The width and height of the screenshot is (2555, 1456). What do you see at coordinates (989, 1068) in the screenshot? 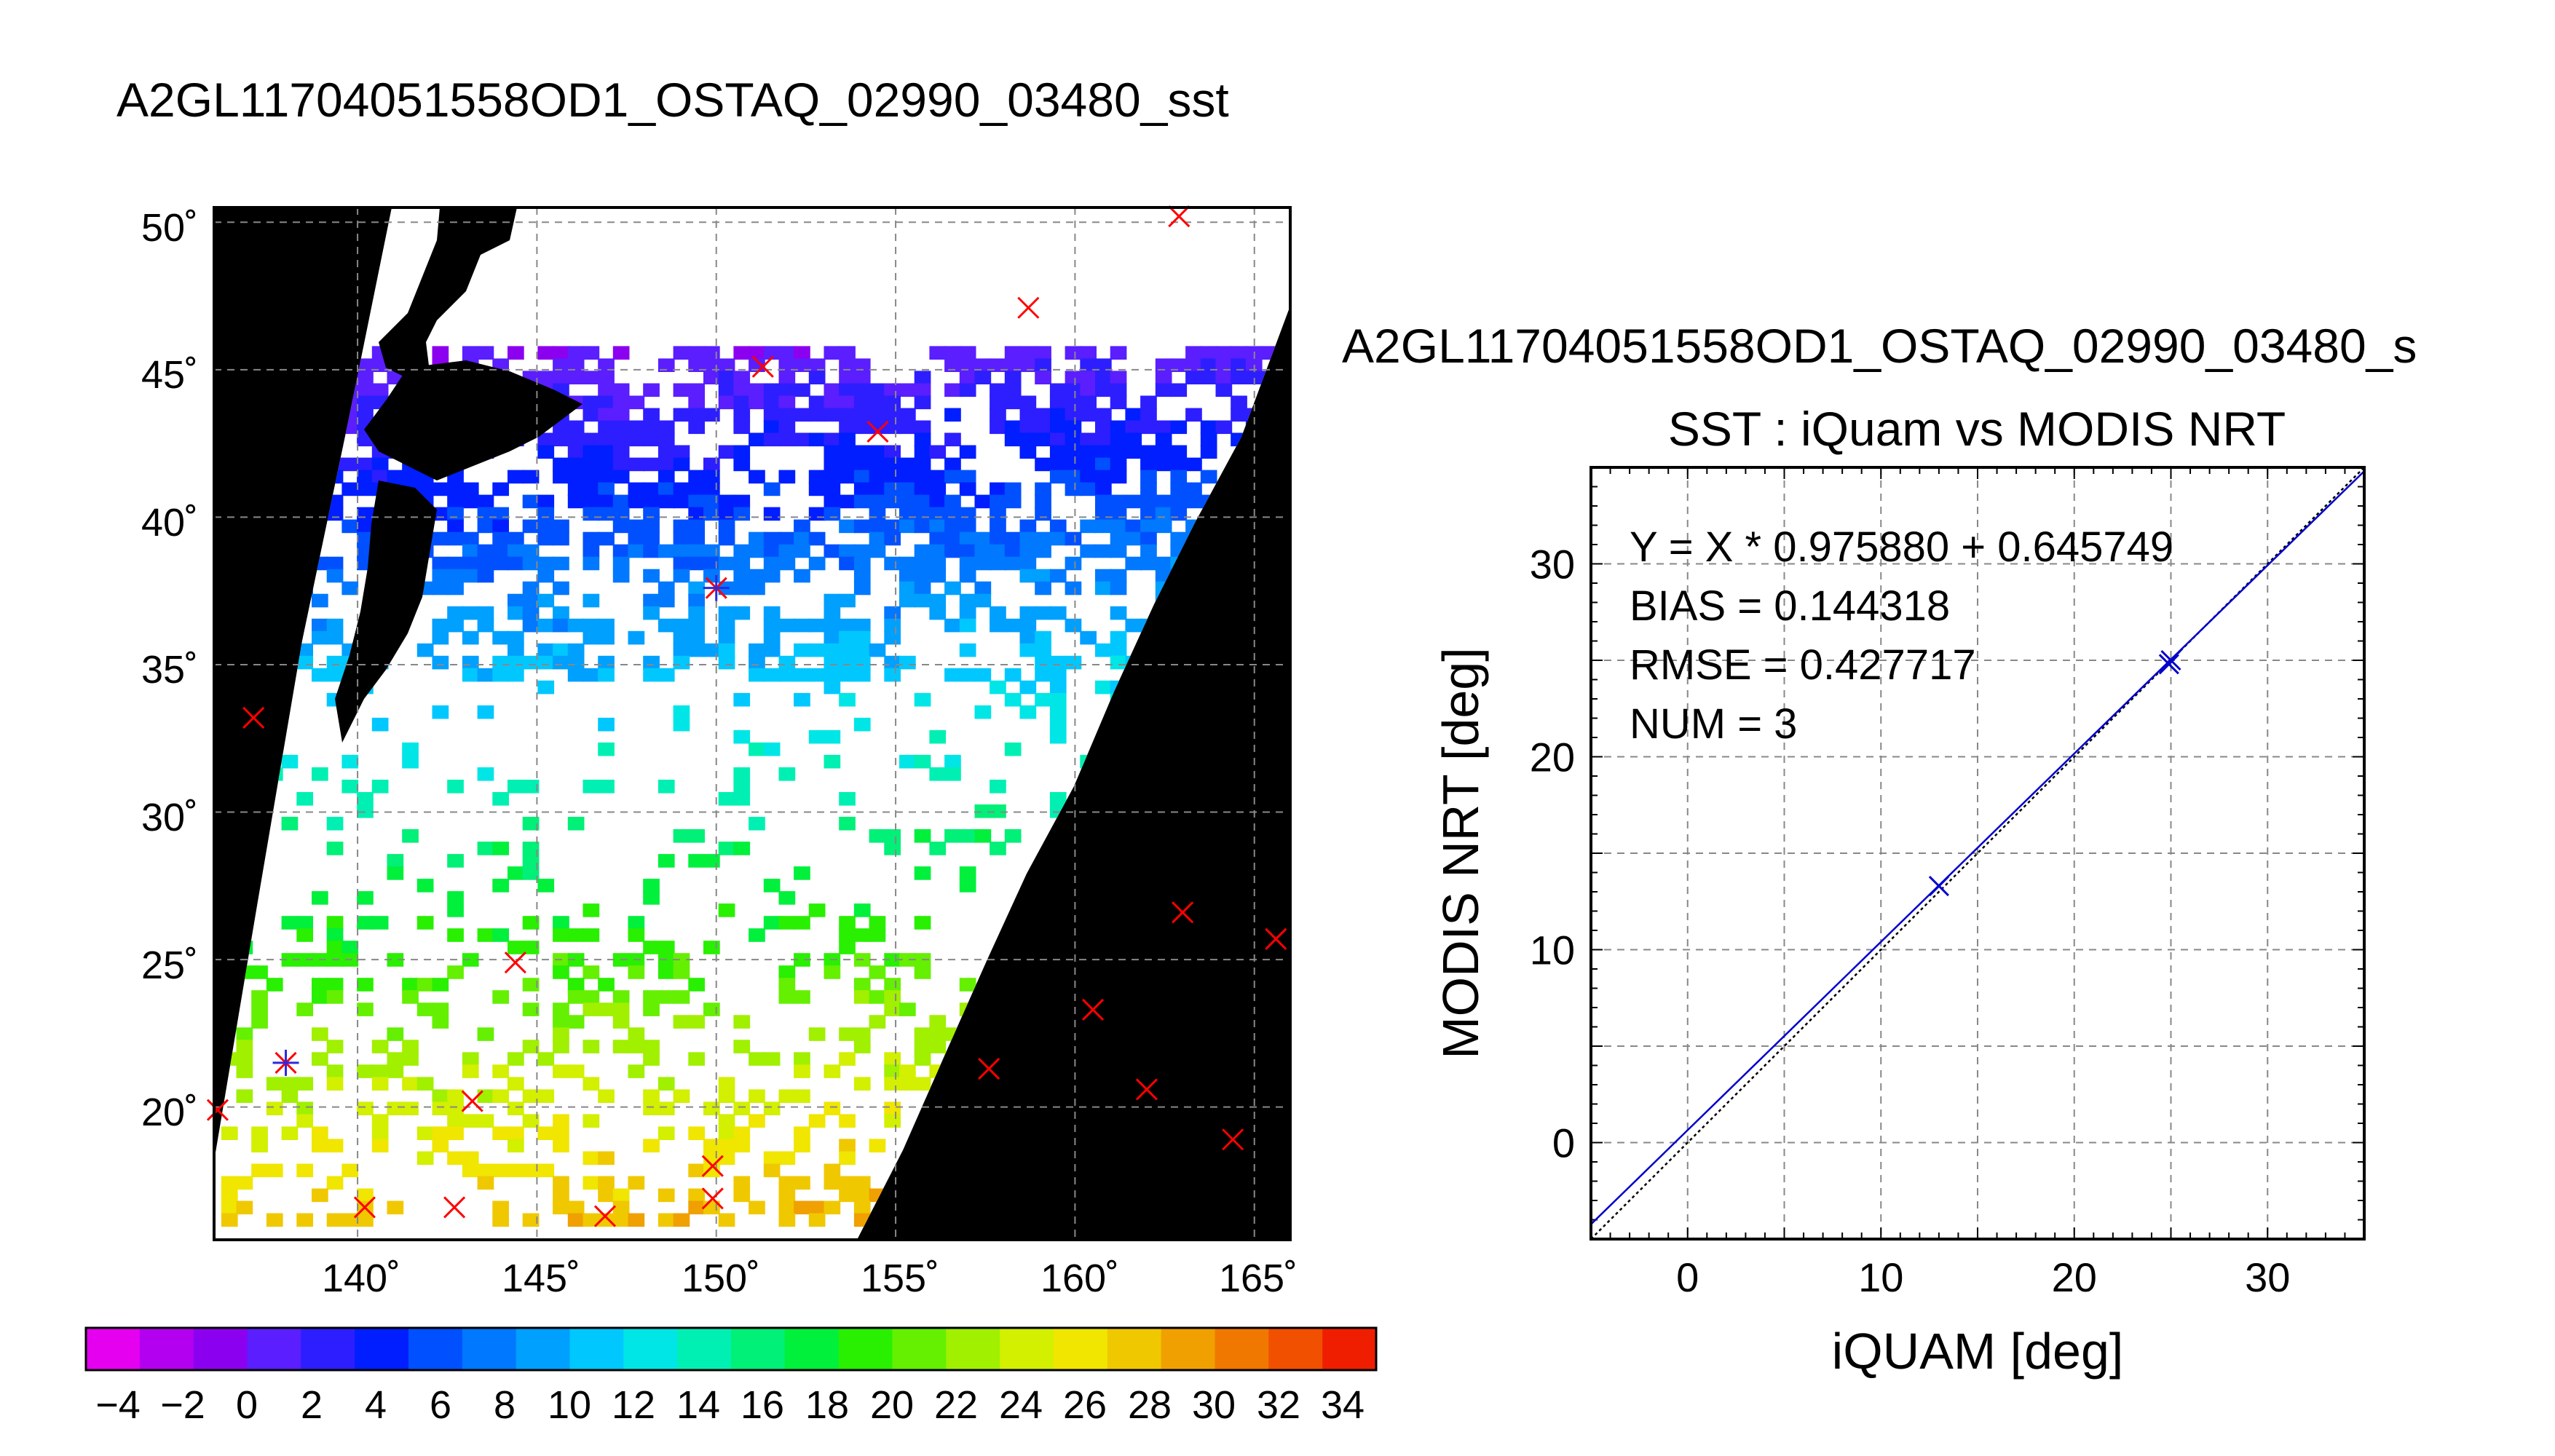
I see `in-situ-point` at bounding box center [989, 1068].